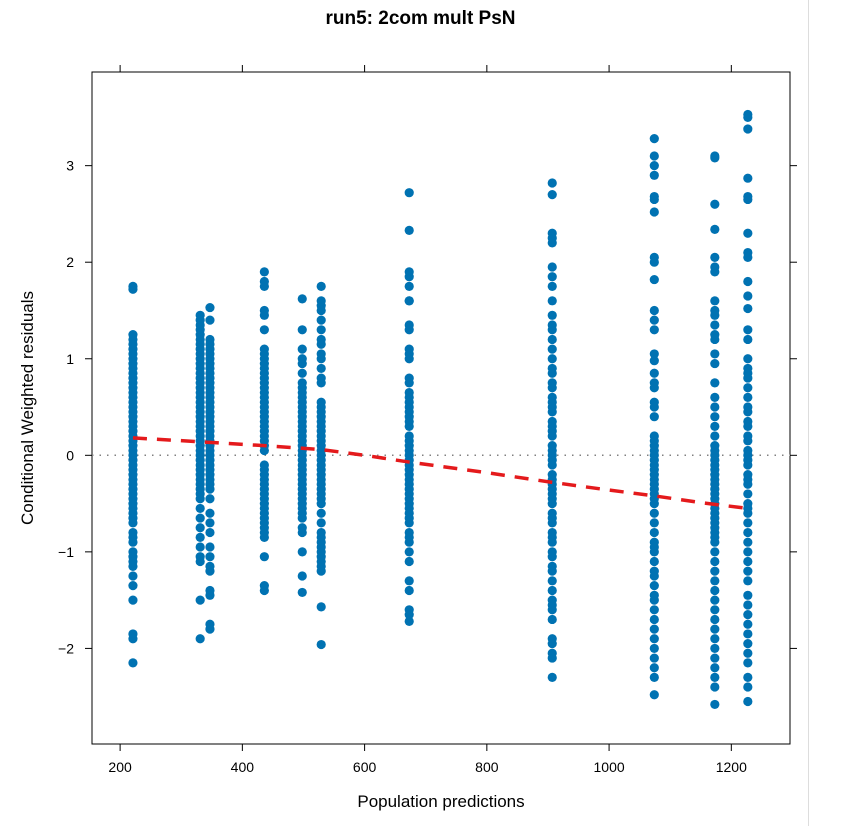  What do you see at coordinates (487, 767) in the screenshot?
I see `x-tick-label: 800` at bounding box center [487, 767].